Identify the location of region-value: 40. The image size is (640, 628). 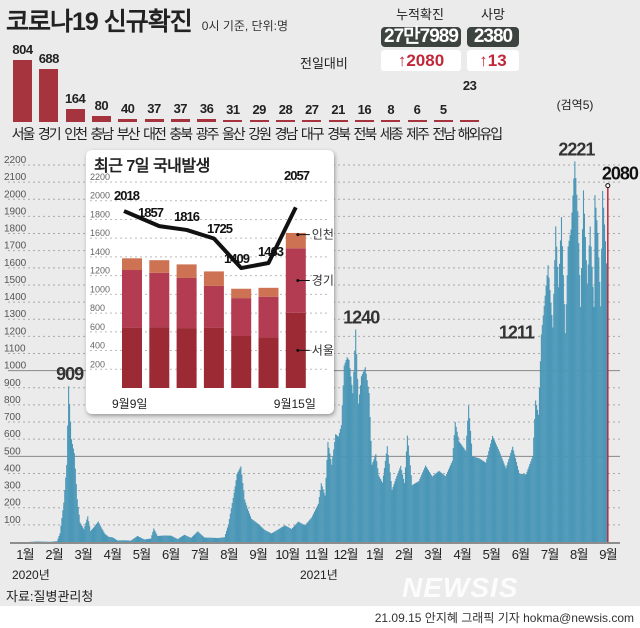
(127, 108).